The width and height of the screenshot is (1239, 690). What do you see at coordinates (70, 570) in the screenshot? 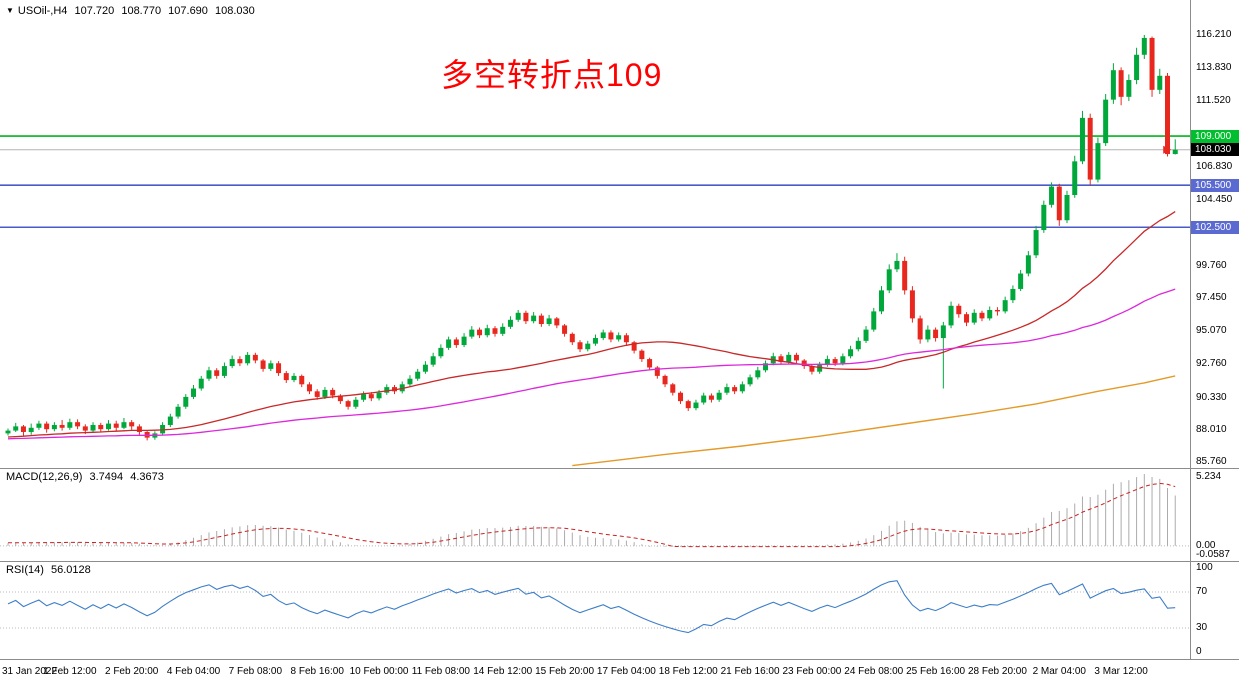
I see `rsi-value: 56.0128` at bounding box center [70, 570].